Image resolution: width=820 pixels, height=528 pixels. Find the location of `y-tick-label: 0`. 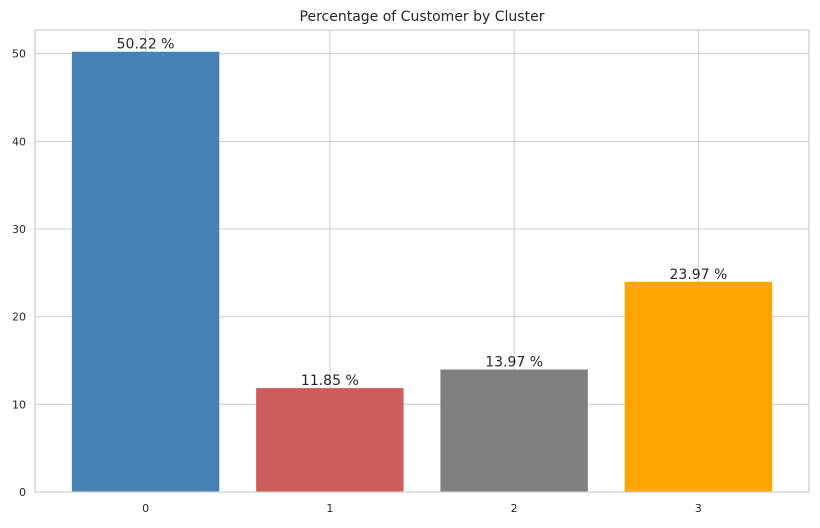

y-tick-label: 0 is located at coordinates (22, 492).